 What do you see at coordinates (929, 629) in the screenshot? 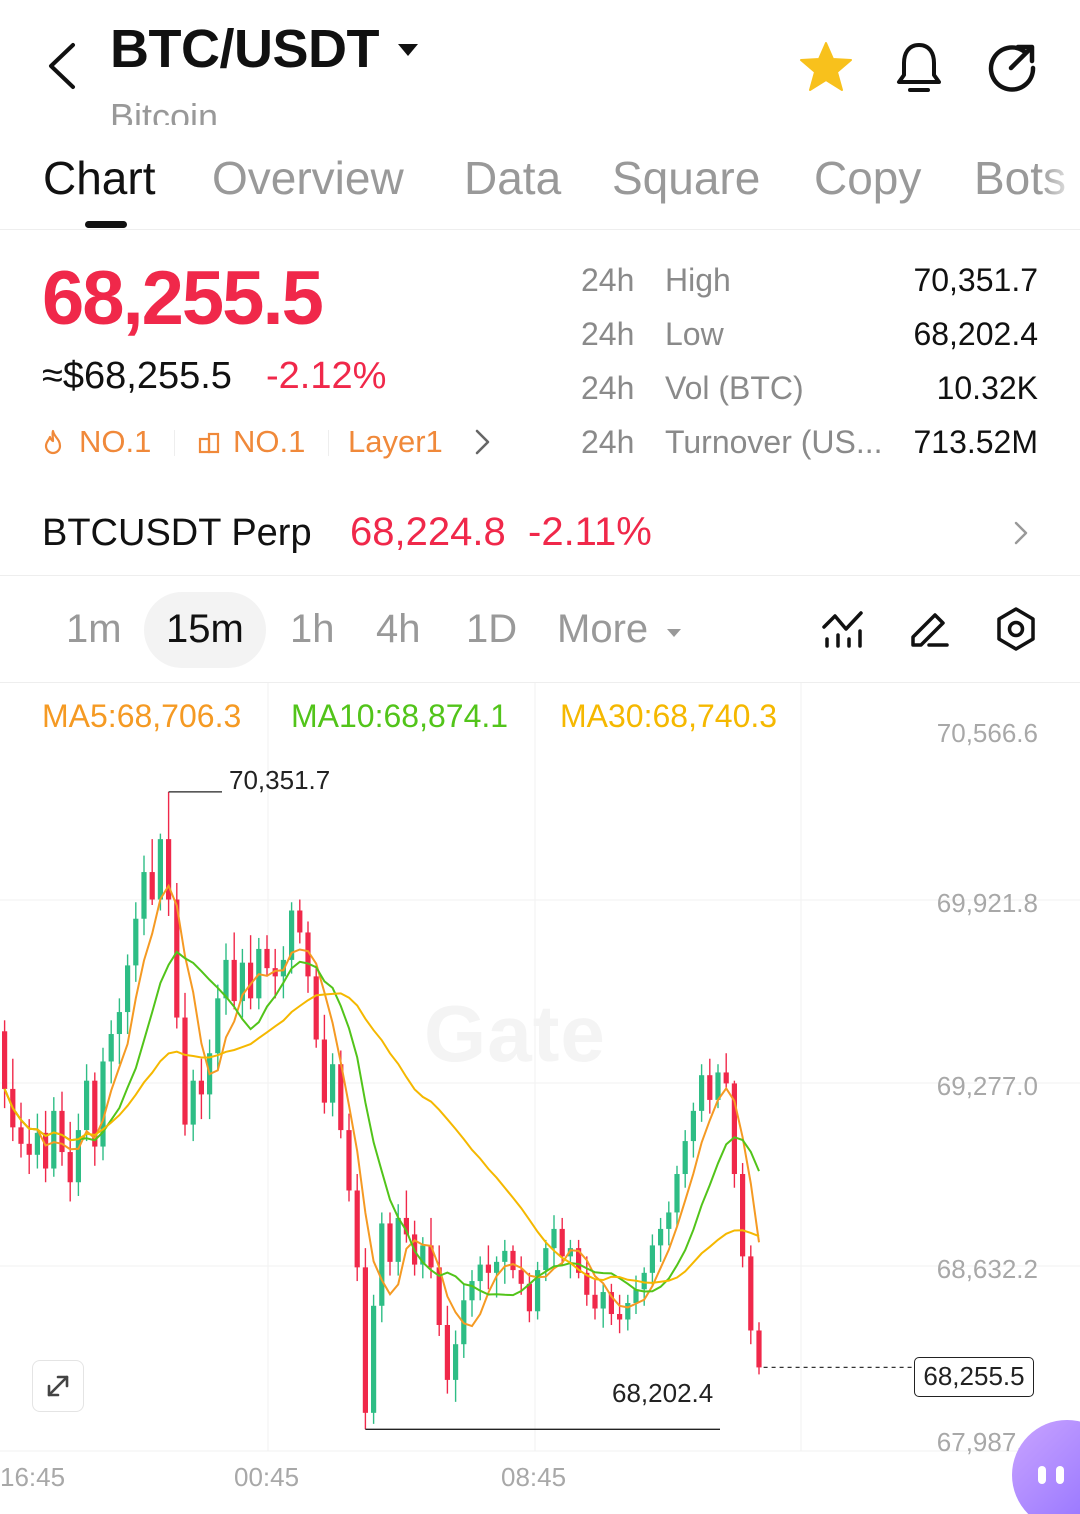
I see `draw-pencil-icon` at bounding box center [929, 629].